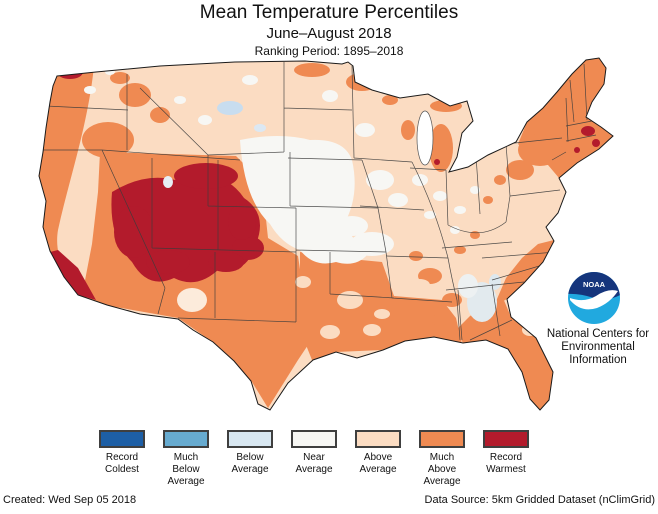 This screenshot has width=658, height=514. I want to click on legend-item-near-average: Near Average, so click(314, 458).